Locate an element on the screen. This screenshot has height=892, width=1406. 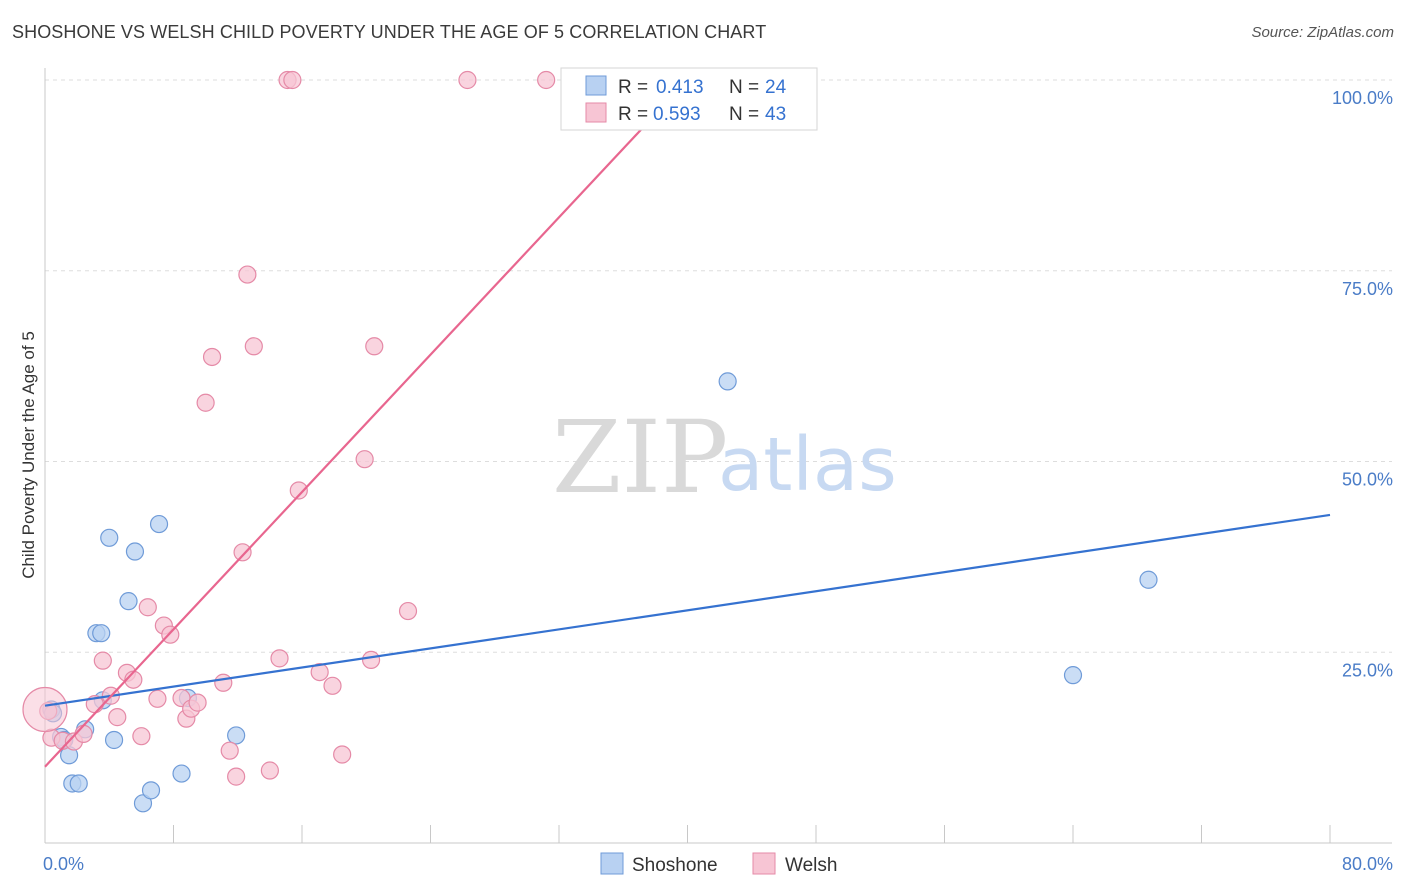
bottom-legend-label-welsh: Welsh is located at coordinates (811, 865).